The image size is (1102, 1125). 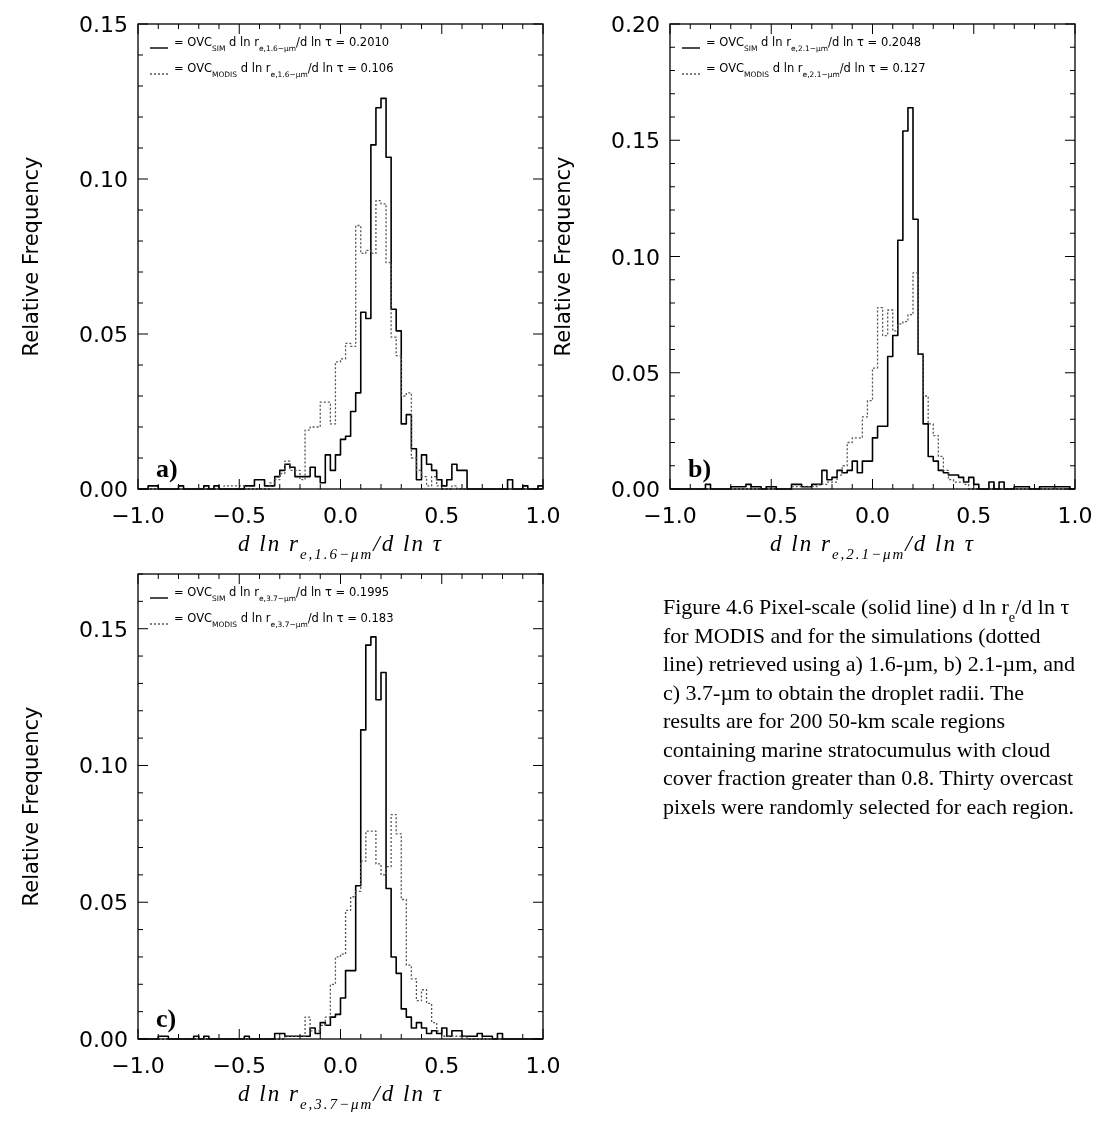 What do you see at coordinates (282, 594) in the screenshot?
I see `legend-label: = OVC$_{SIM}$ d ln r$_{e,3.7−μm}$/d ln τ = 0.1995` at bounding box center [282, 594].